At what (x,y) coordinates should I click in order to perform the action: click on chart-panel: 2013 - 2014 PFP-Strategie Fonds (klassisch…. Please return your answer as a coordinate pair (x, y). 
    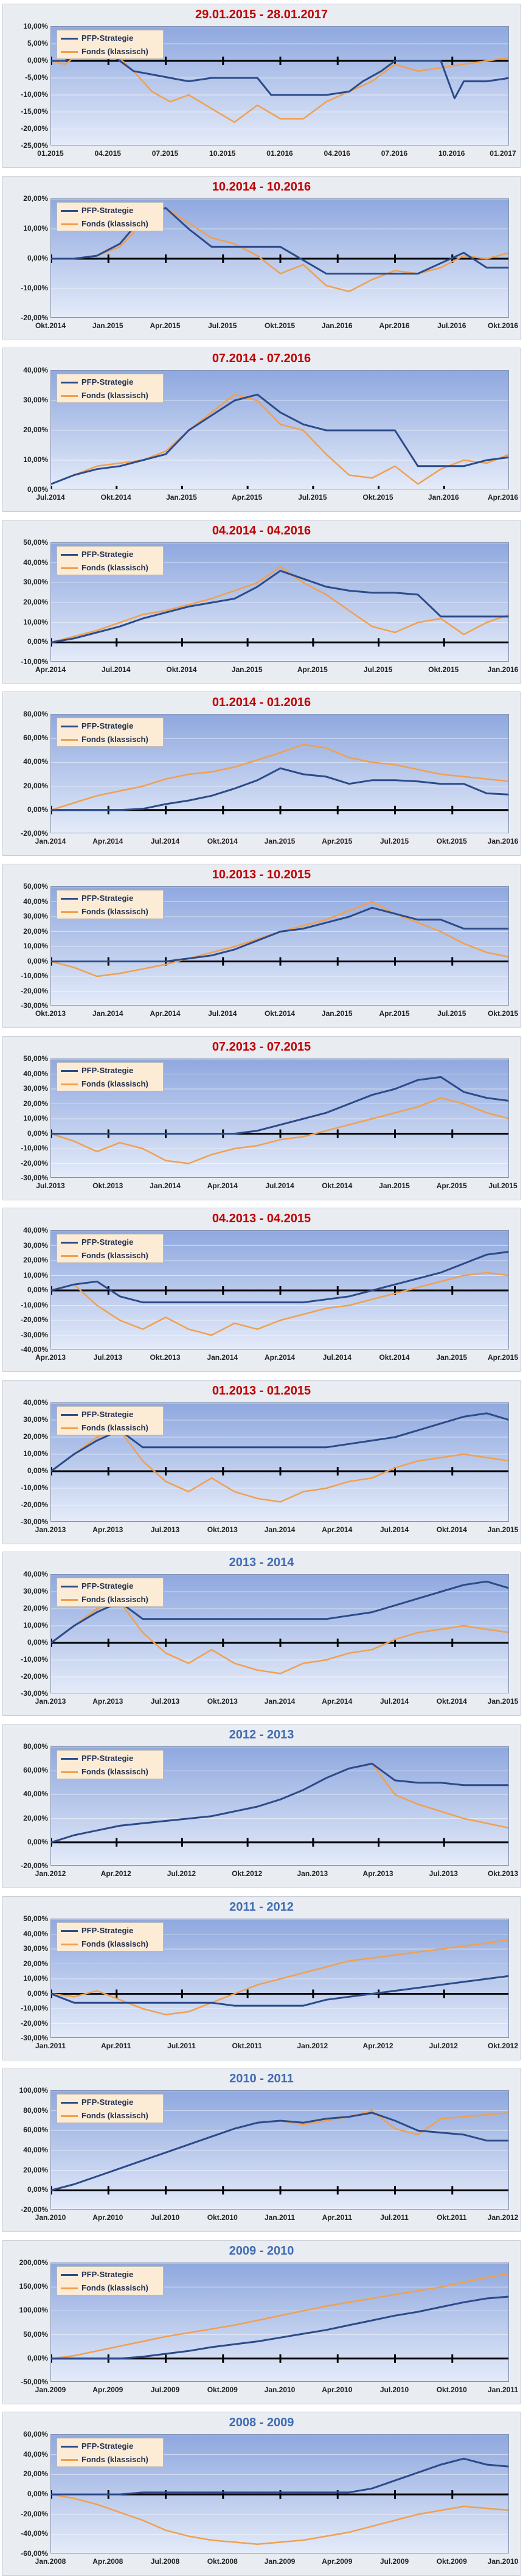
    Looking at the image, I should click on (261, 1634).